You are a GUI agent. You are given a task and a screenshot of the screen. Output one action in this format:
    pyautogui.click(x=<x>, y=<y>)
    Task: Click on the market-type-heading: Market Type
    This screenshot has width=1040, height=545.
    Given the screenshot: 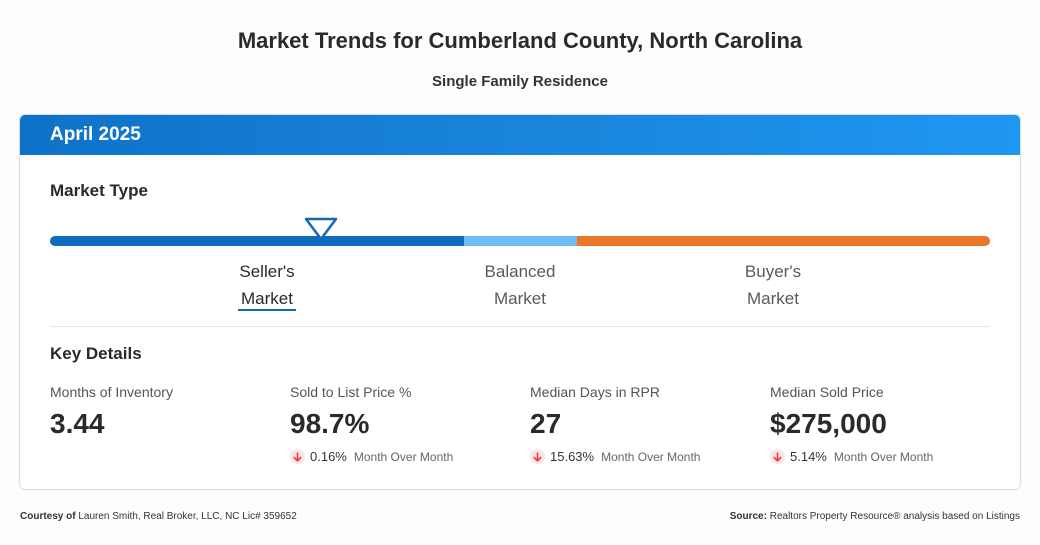 What is the action you would take?
    pyautogui.click(x=99, y=190)
    